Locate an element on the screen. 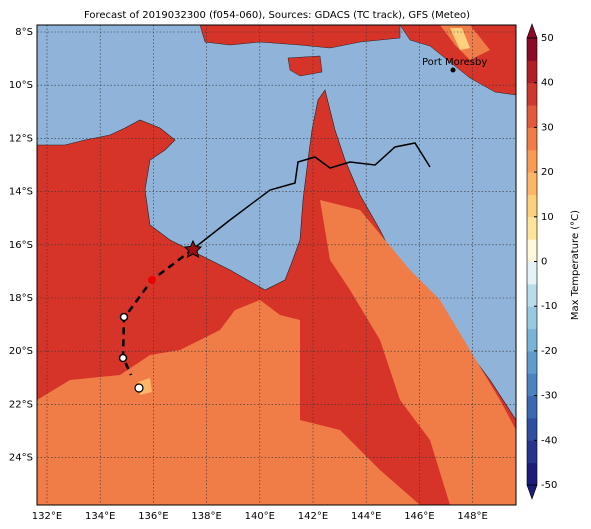  colorbar-tick-label: -30 is located at coordinates (549, 396).